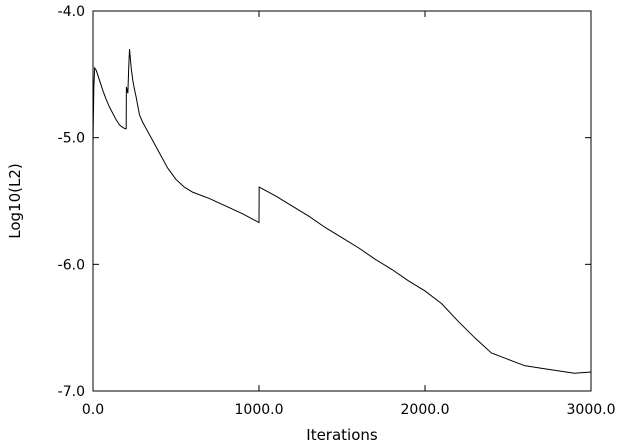 Image resolution: width=623 pixels, height=446 pixels. What do you see at coordinates (425, 410) in the screenshot?
I see `x-tick-label: 2000.0` at bounding box center [425, 410].